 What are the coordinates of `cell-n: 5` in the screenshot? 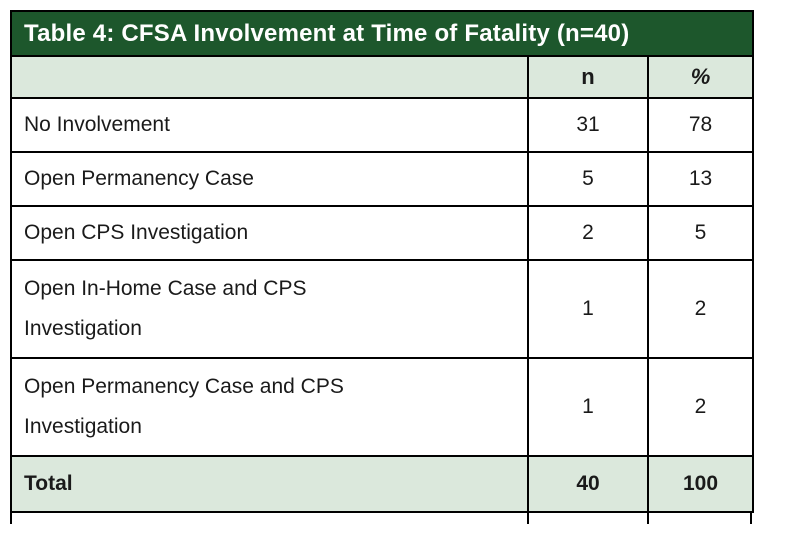 It's located at (588, 179).